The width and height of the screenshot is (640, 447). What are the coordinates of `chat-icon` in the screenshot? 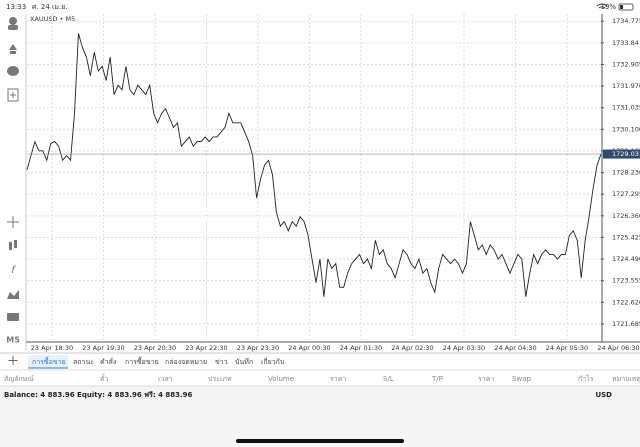 It's located at (13, 71).